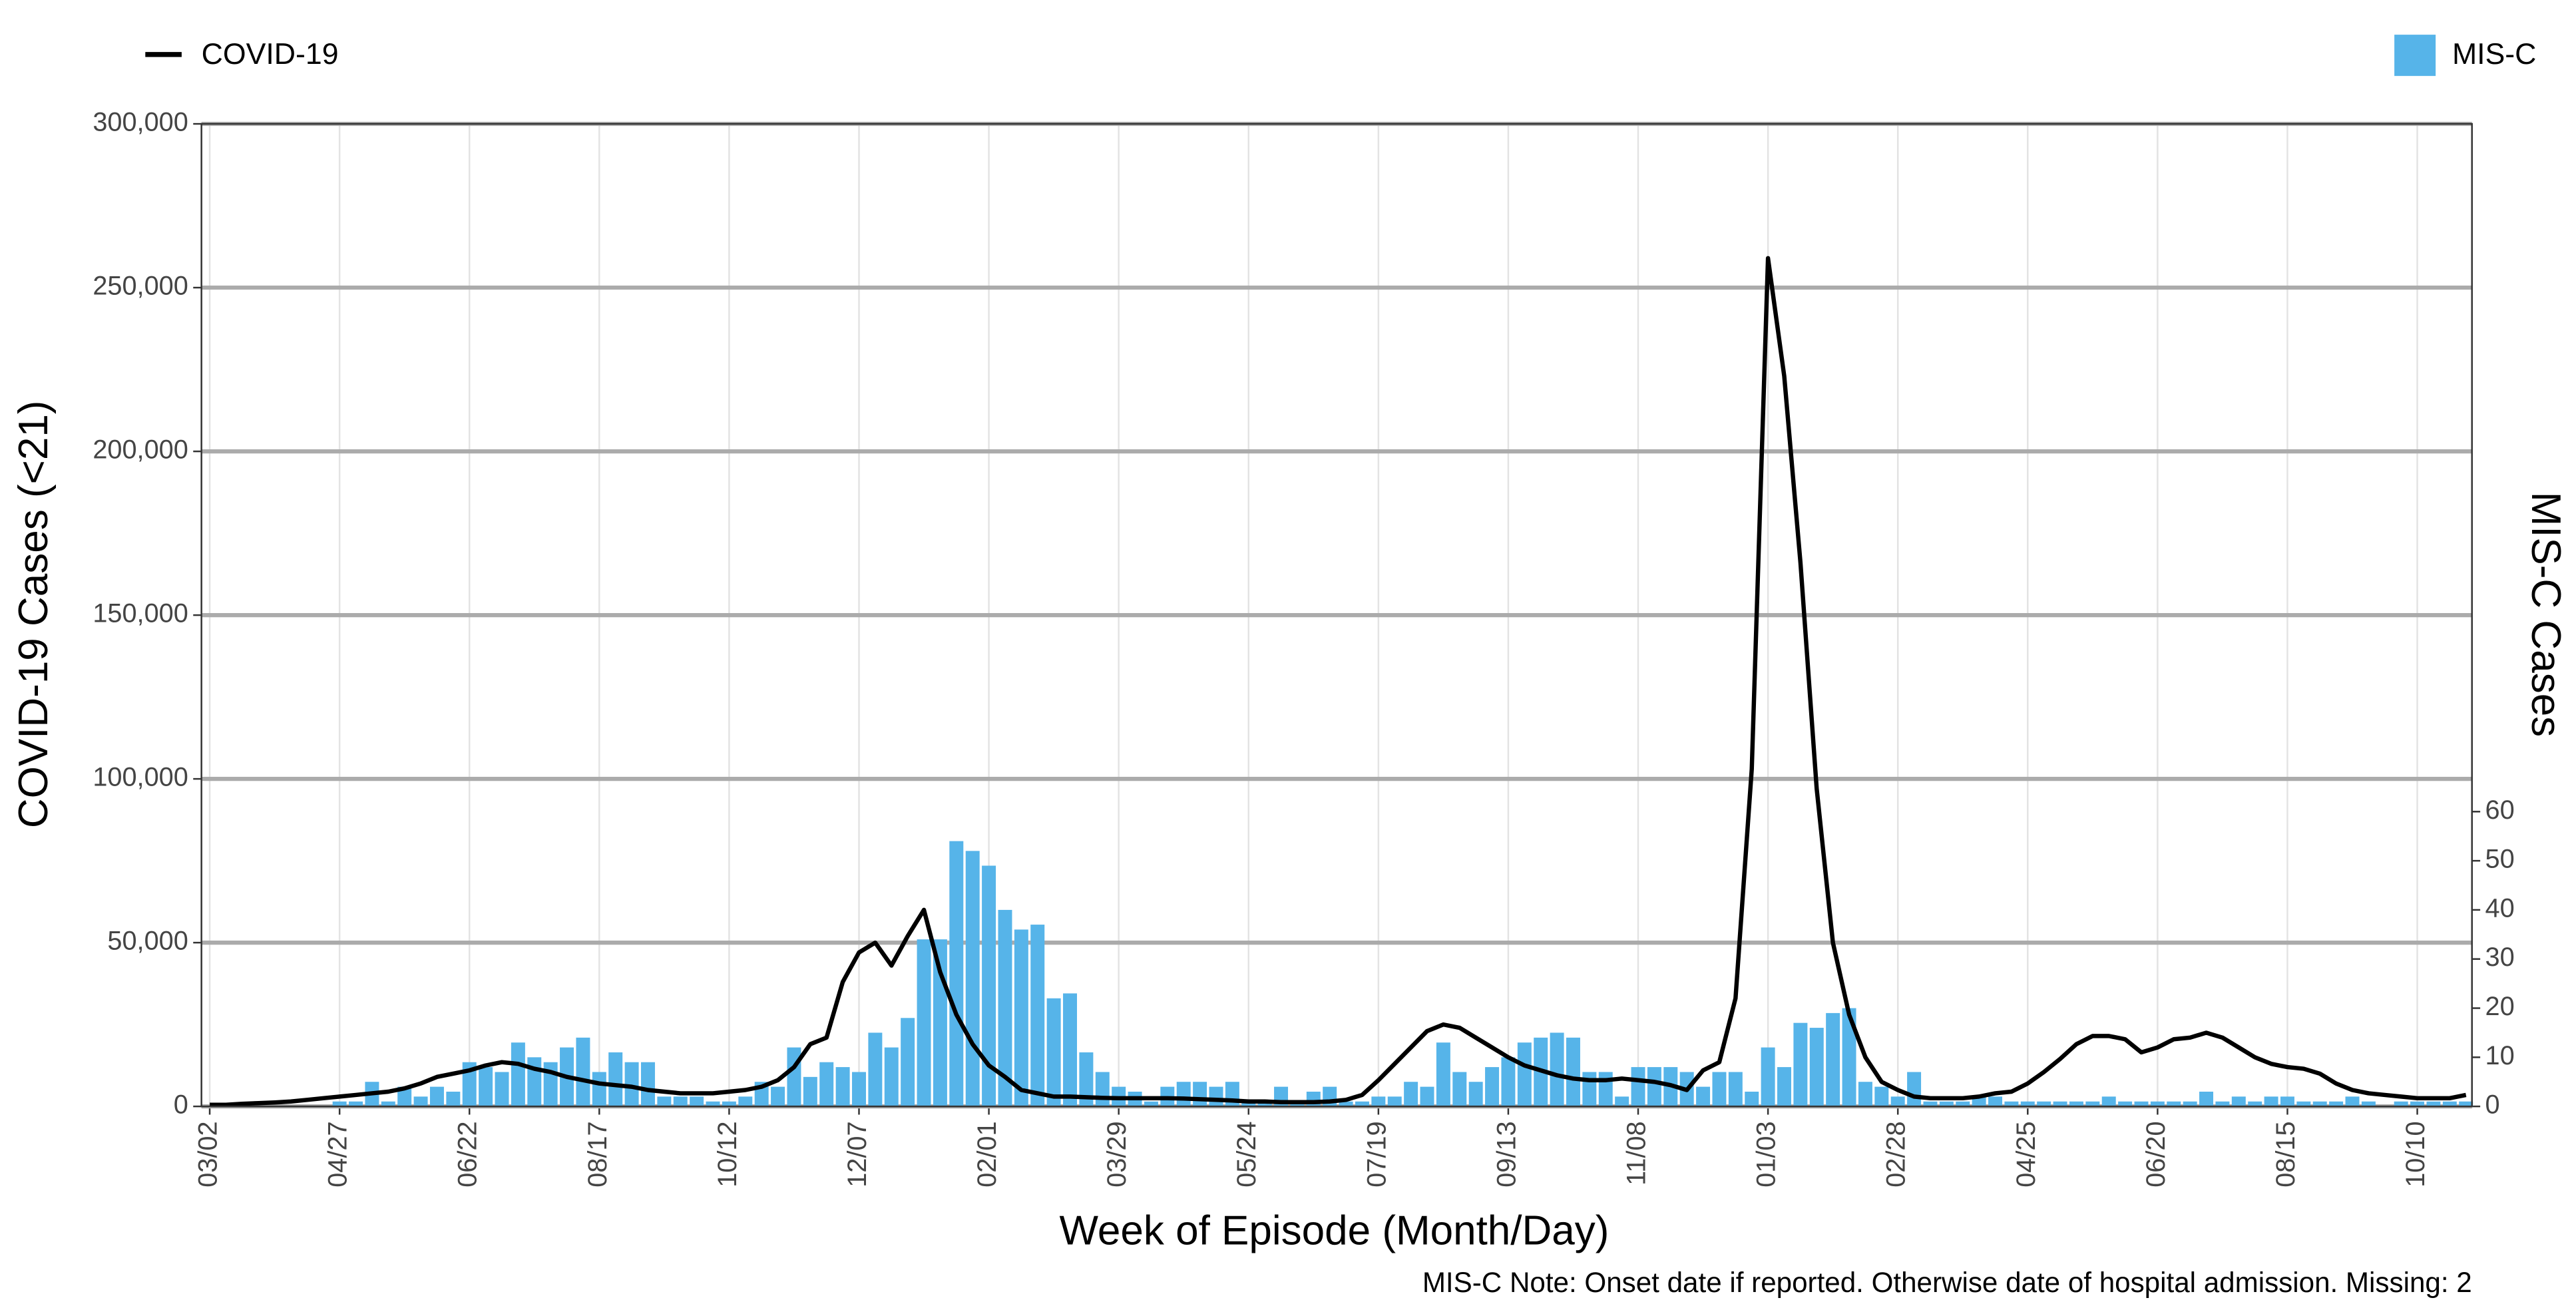 Image resolution: width=2576 pixels, height=1312 pixels. What do you see at coordinates (270, 54) in the screenshot?
I see `legend-label: COVID-19` at bounding box center [270, 54].